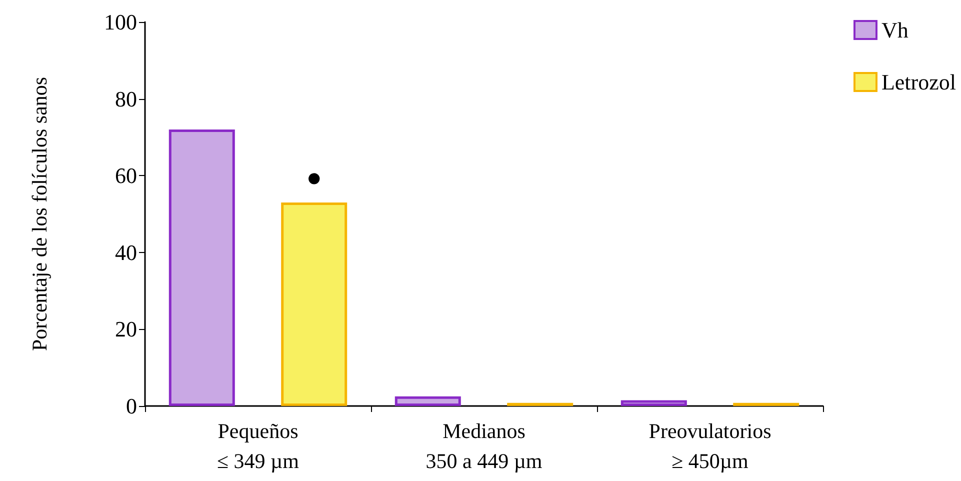 Image resolution: width=961 pixels, height=481 pixels. What do you see at coordinates (314, 177) in the screenshot?
I see `annotation: ●` at bounding box center [314, 177].